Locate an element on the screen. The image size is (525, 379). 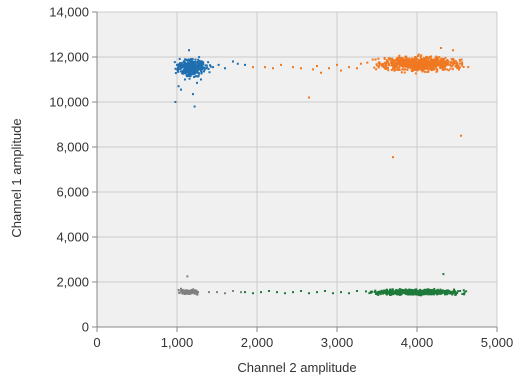
x-tick-label: 2,000 is located at coordinates (257, 342).